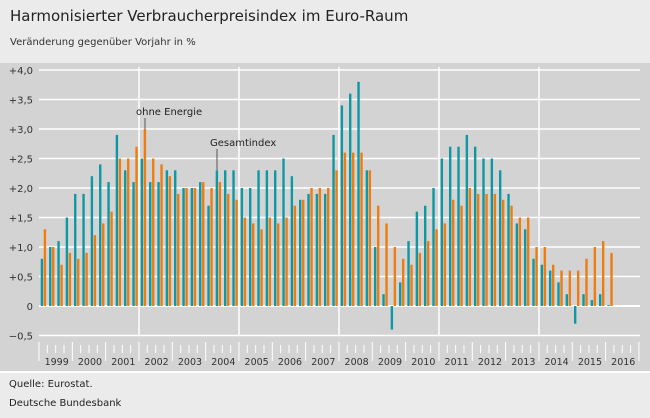 Image resolution: width=650 pixels, height=418 pixels. I want to click on x-tick-label: 2010, so click(423, 362).